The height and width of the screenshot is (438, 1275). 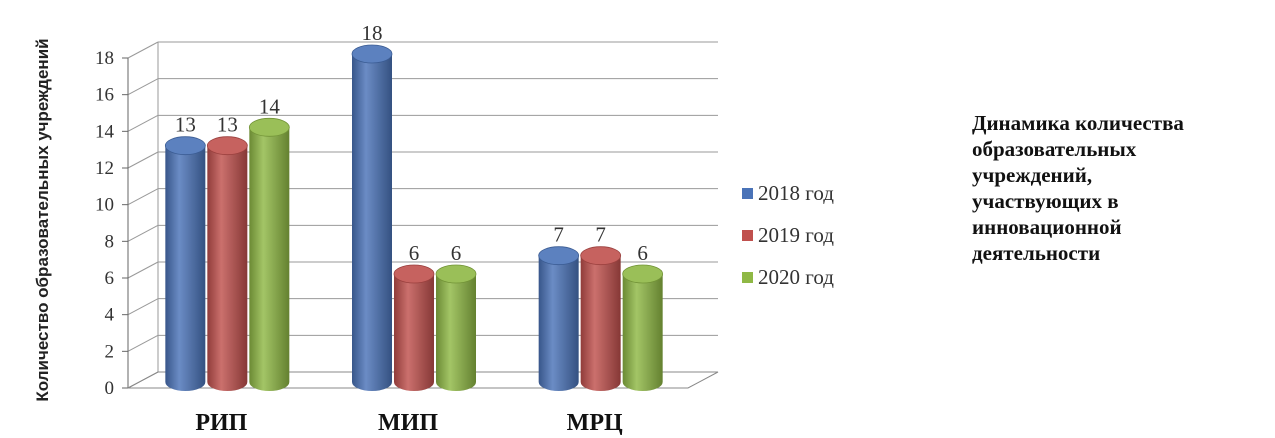 I want to click on legend: 2018 год 2019 год 2020 год, so click(x=788, y=235).